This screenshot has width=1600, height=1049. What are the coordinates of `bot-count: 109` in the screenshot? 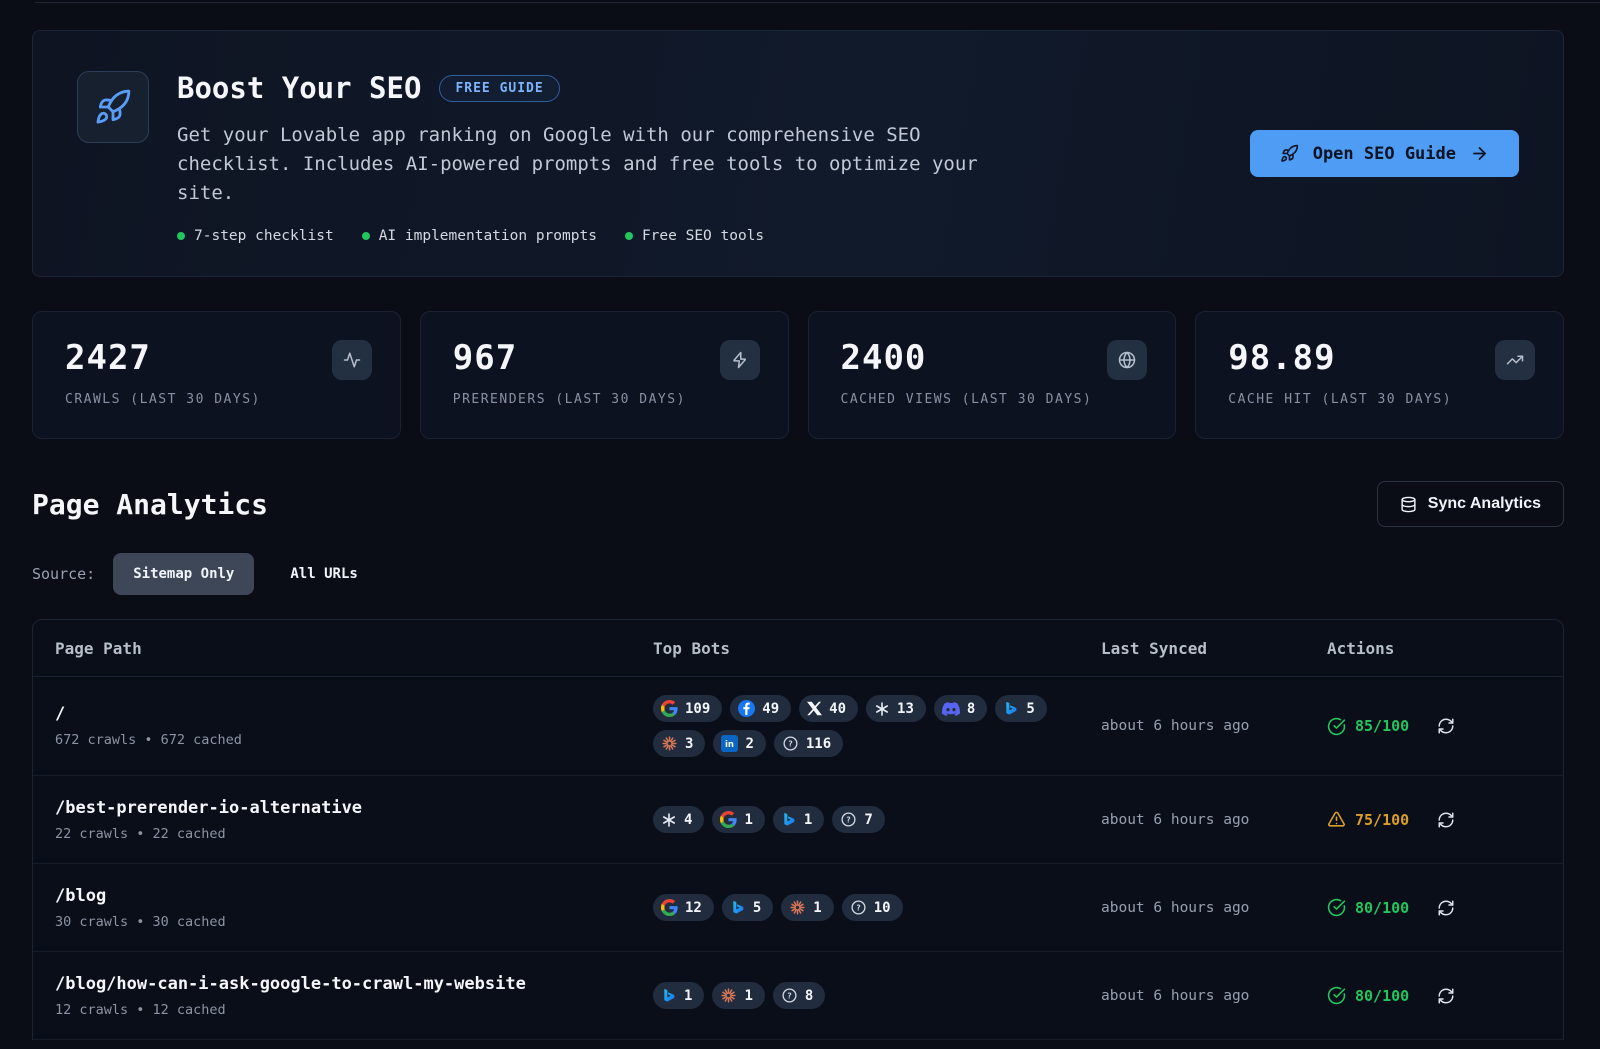 It's located at (698, 708).